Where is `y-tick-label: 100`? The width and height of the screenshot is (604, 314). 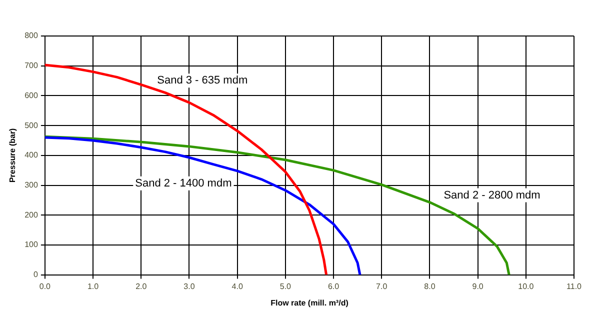 y-tick-label: 100 is located at coordinates (31, 245).